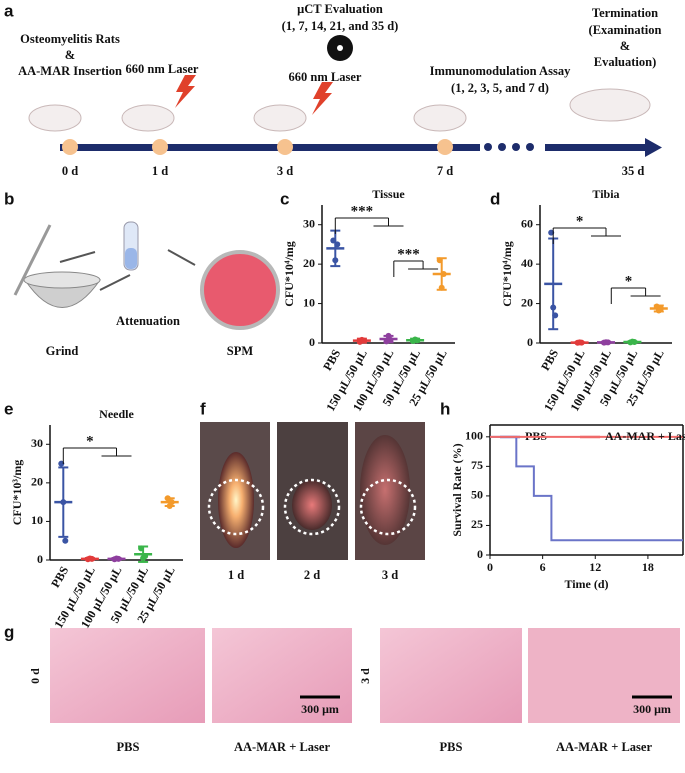 The image size is (685, 773). Describe the element at coordinates (116, 414) in the screenshot. I see `chart-title: Needle` at that location.